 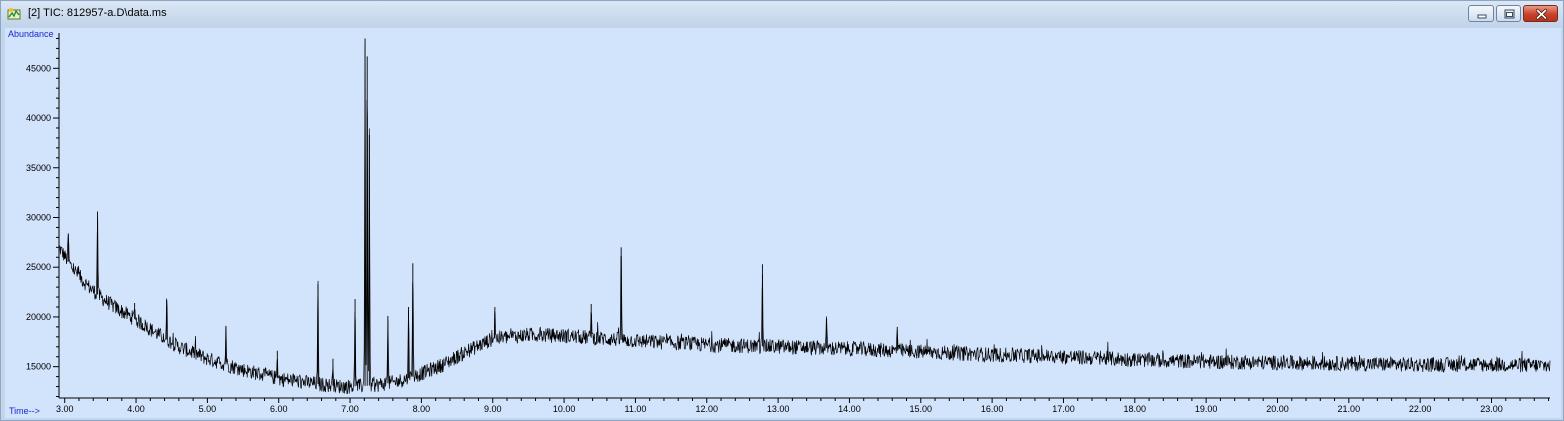 I want to click on x-tick-label: 22.00, so click(x=1420, y=409).